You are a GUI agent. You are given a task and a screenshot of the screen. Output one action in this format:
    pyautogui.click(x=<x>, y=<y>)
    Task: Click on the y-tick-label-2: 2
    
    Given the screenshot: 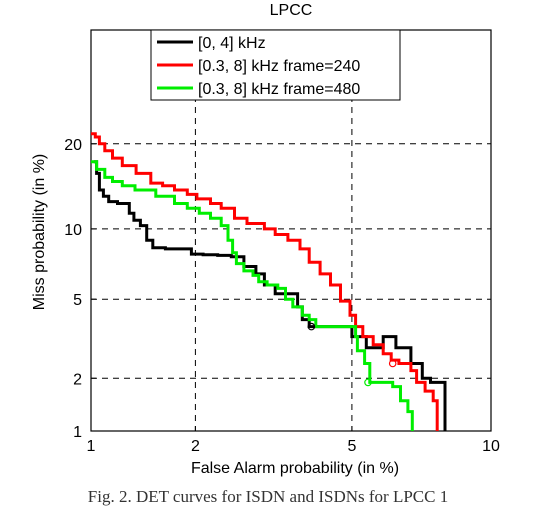 What is the action you would take?
    pyautogui.click(x=77, y=379)
    